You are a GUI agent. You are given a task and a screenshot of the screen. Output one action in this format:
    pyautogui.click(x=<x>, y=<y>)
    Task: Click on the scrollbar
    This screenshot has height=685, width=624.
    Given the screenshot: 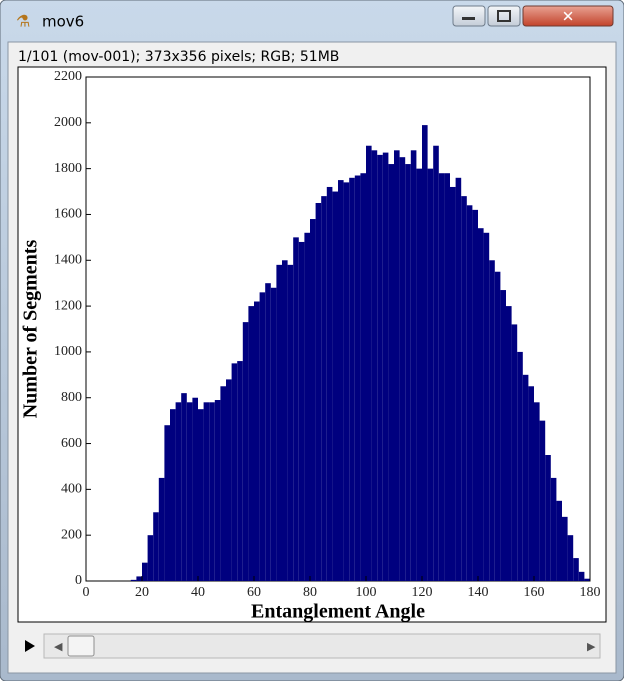 What is the action you would take?
    pyautogui.click(x=322, y=646)
    